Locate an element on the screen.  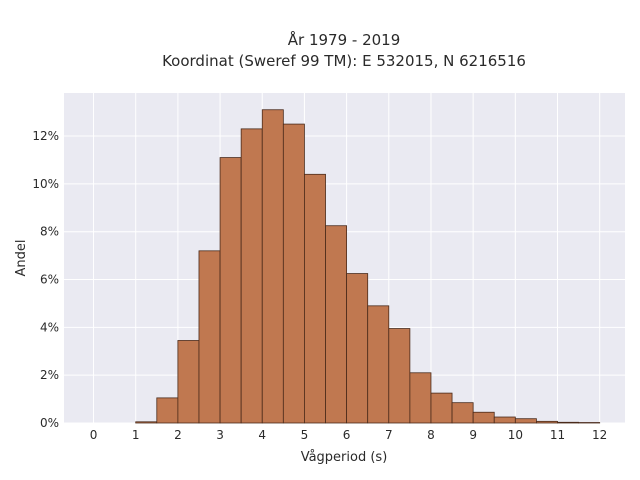
y-tick-label: 8% is located at coordinates (49, 232).